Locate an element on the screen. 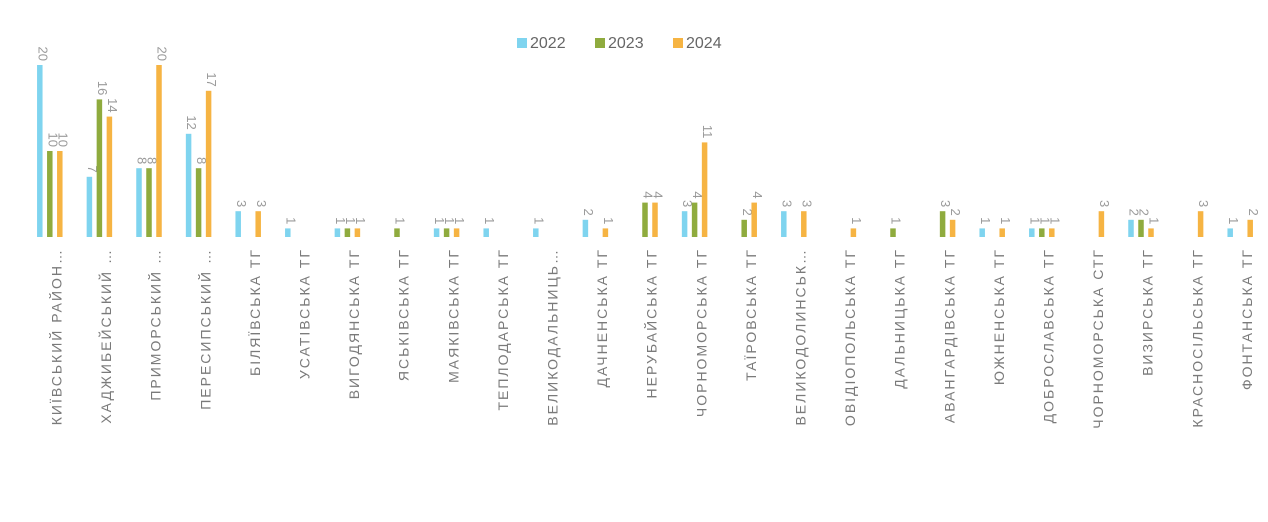  data-label: 14 is located at coordinates (112, 105).